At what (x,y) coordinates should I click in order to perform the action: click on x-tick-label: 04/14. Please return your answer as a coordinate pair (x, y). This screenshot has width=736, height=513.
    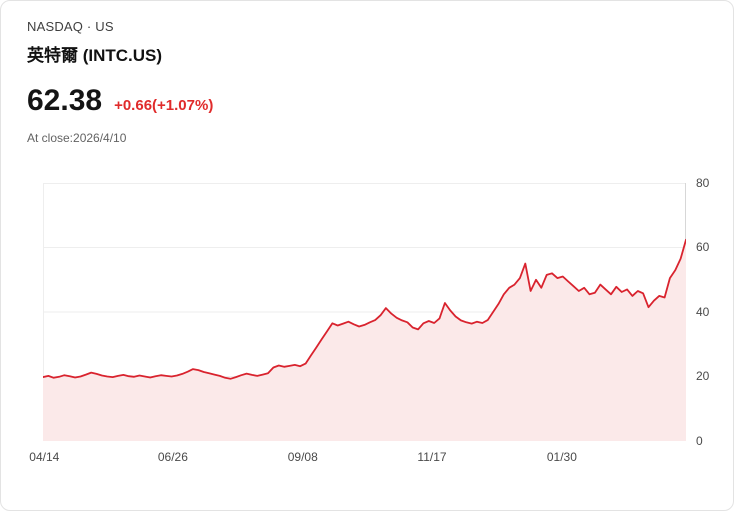
    Looking at the image, I should click on (44, 457).